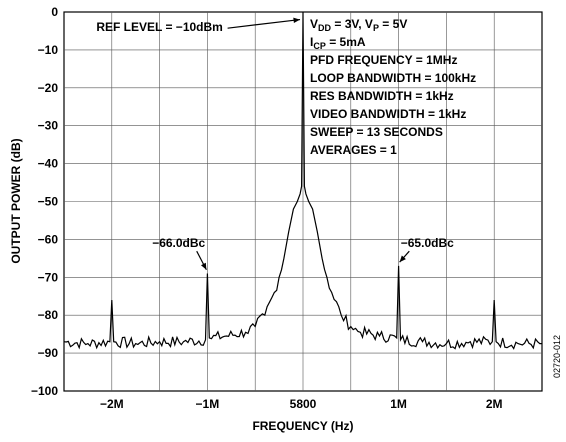 Image resolution: width=566 pixels, height=442 pixels. What do you see at coordinates (353, 150) in the screenshot?
I see `settings-line: AVERAGES = 1` at bounding box center [353, 150].